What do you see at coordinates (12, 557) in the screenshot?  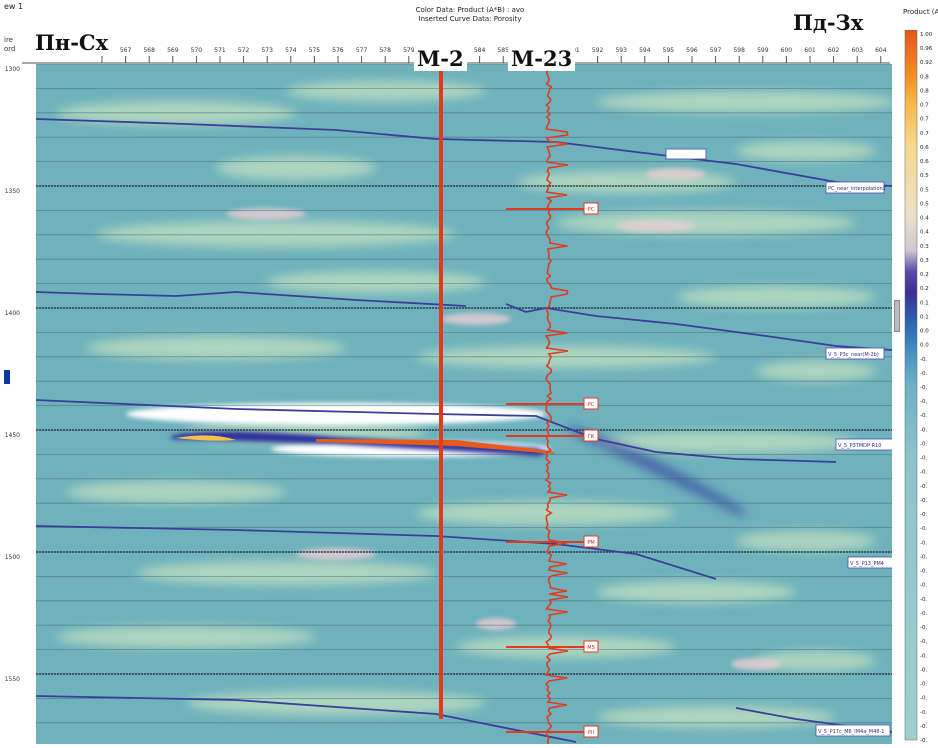 I see `depth-label: 1500` at bounding box center [12, 557].